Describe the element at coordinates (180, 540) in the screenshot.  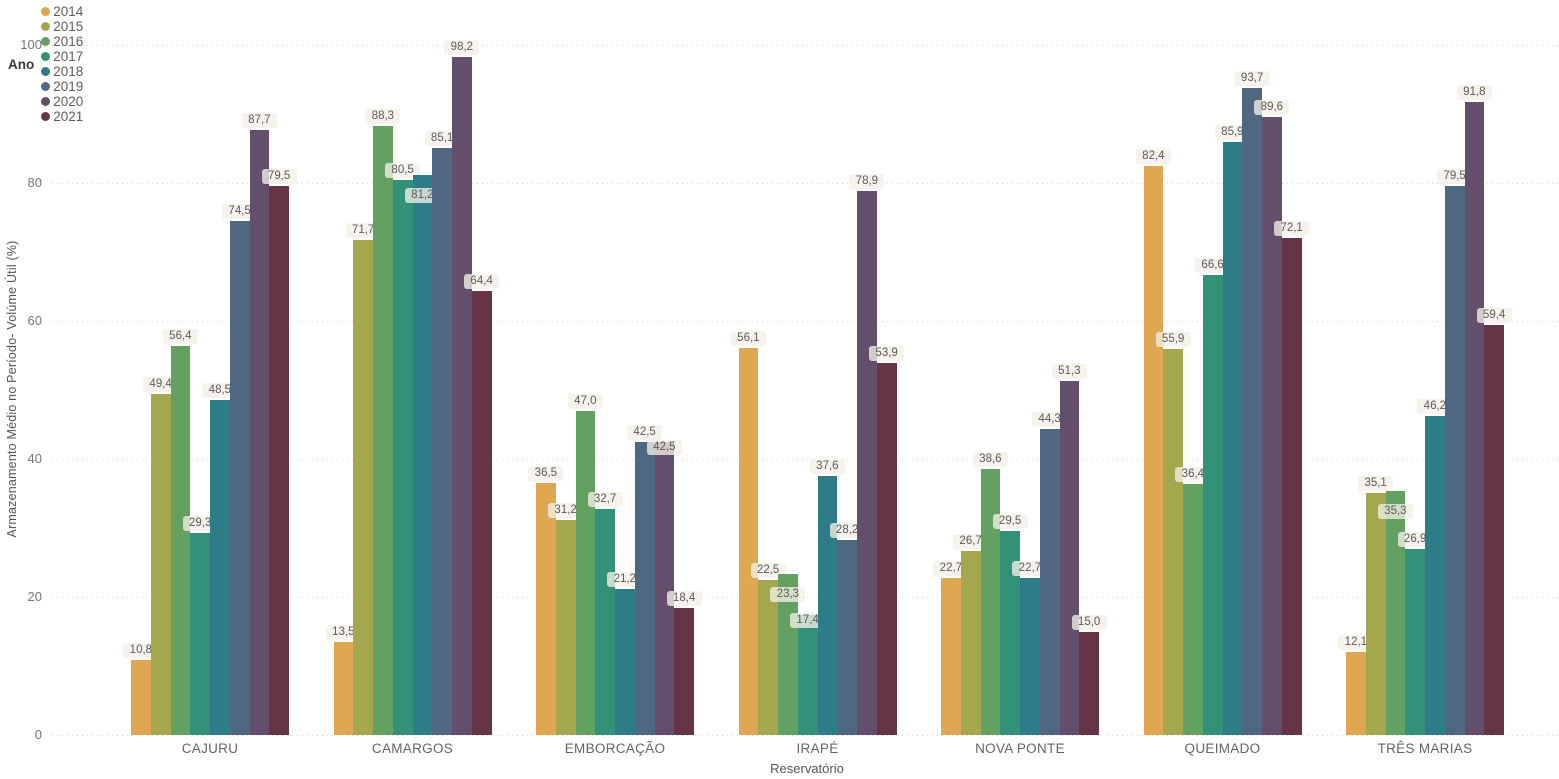
I see `bar-CAJURU-2016` at that location.